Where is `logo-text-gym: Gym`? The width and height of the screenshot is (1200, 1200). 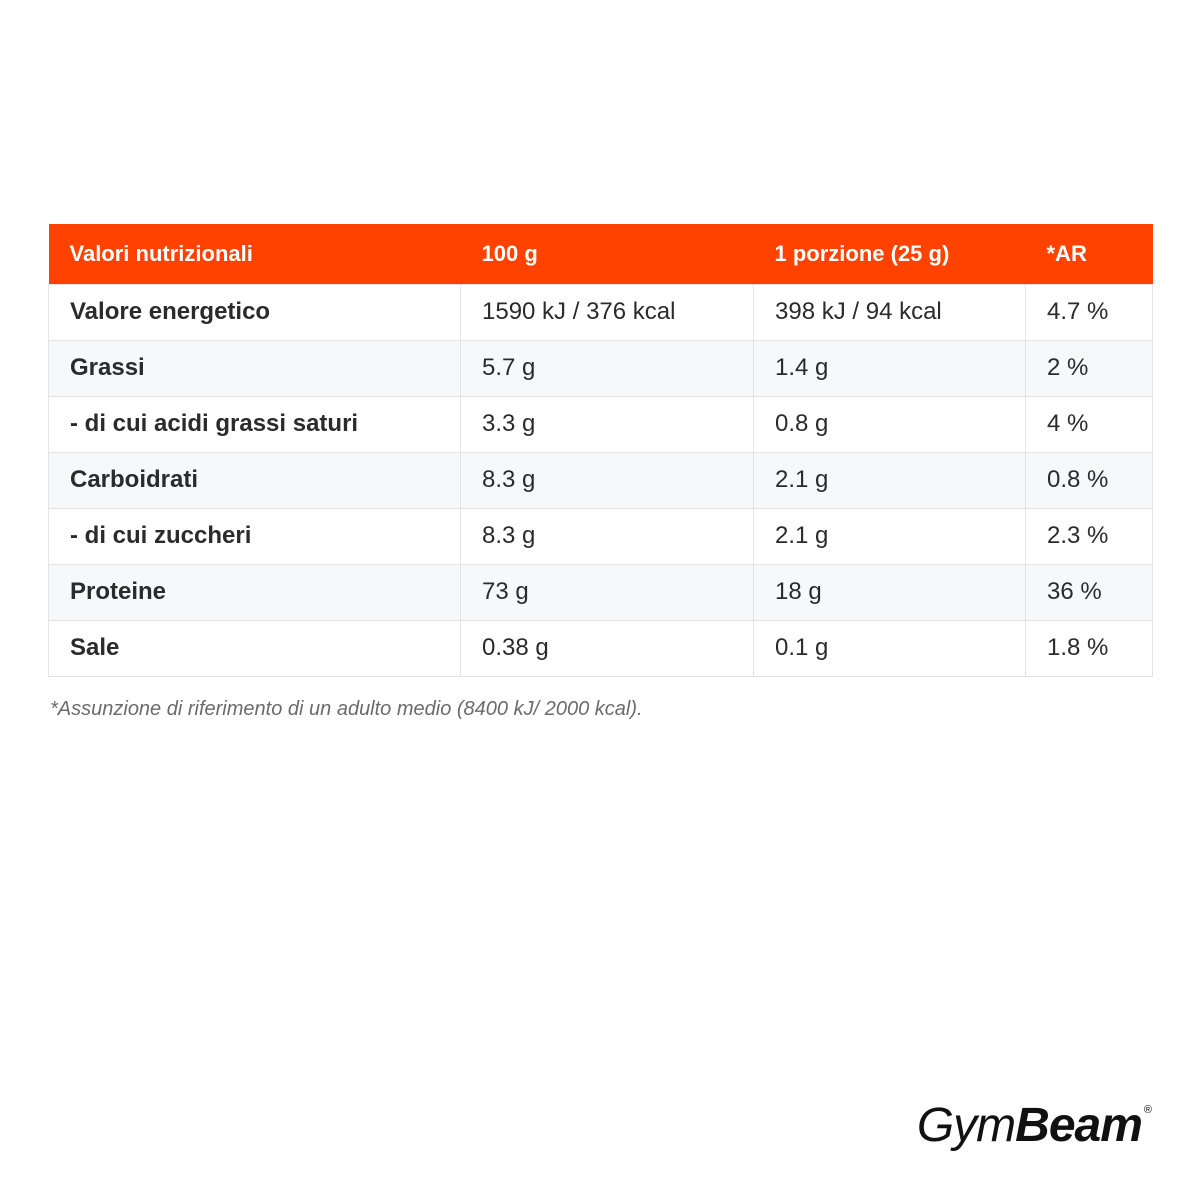
logo-text-gym: Gym is located at coordinates (966, 1125).